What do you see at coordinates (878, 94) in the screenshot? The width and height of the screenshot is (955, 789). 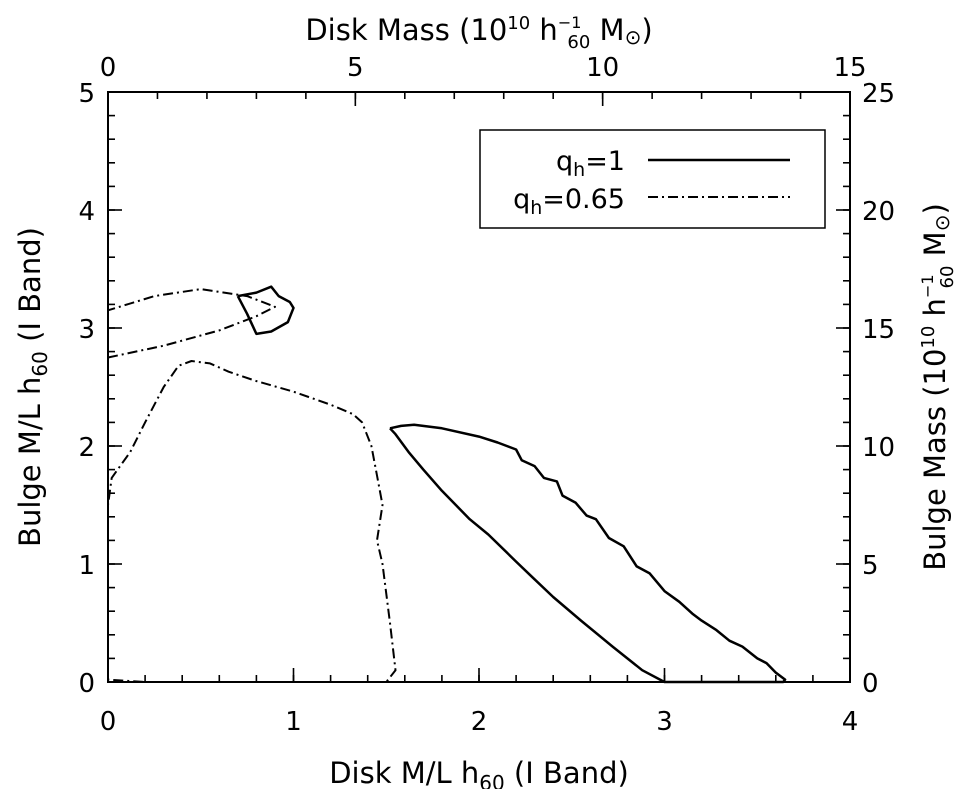 I see `y-right-tick-label: 25` at bounding box center [878, 94].